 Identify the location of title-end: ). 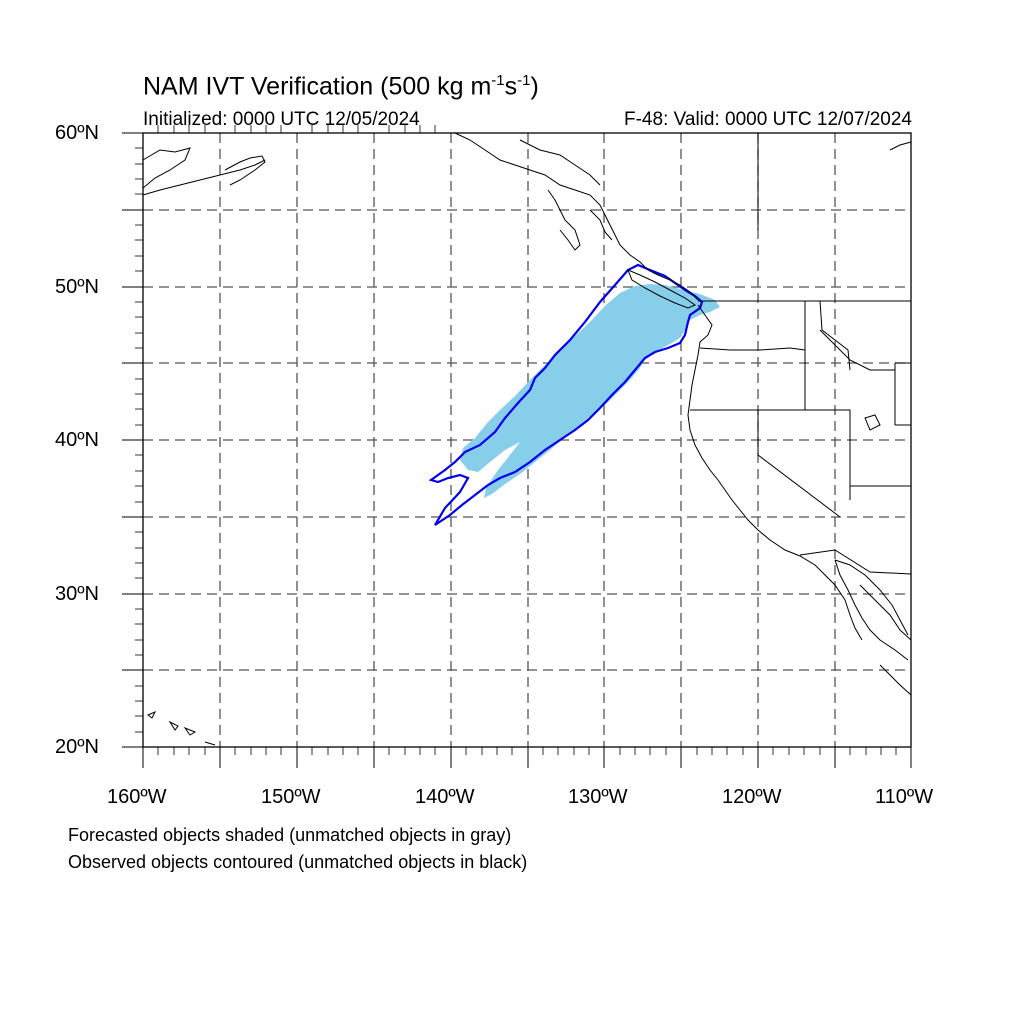
(534, 86).